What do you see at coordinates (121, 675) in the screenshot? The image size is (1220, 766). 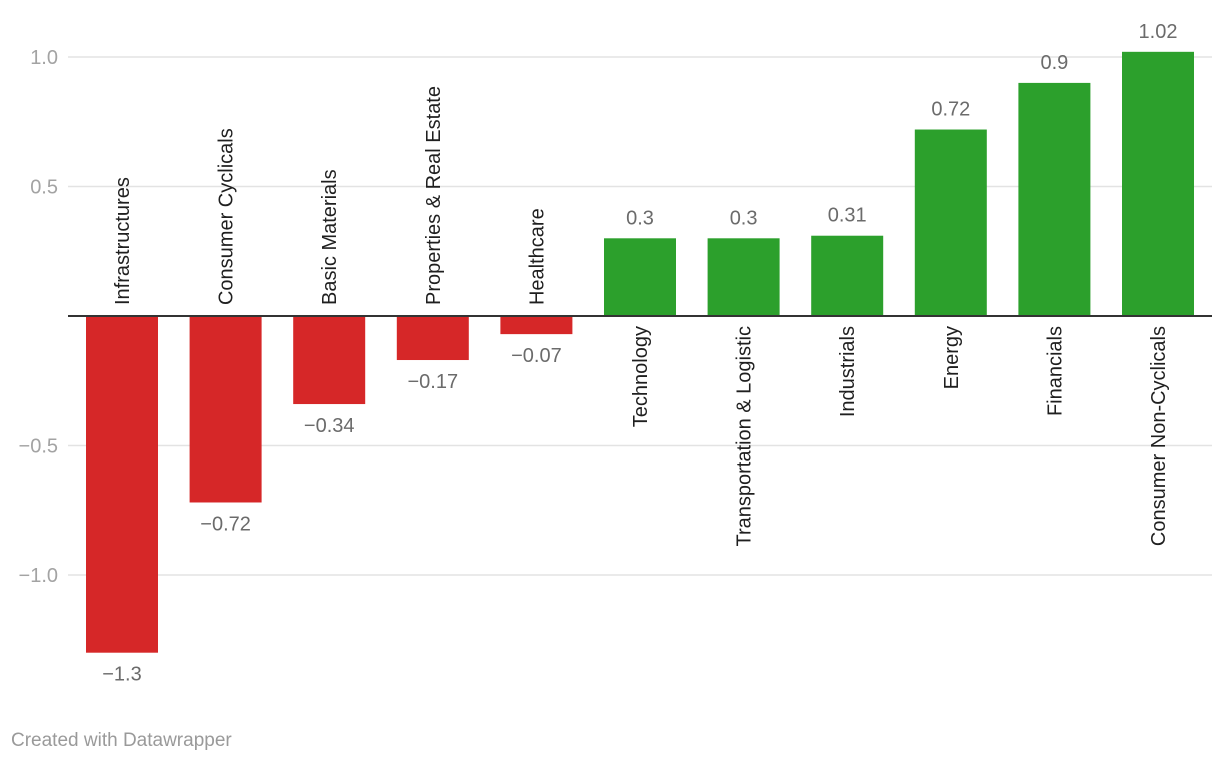 I see `value-label: −1.3` at bounding box center [121, 675].